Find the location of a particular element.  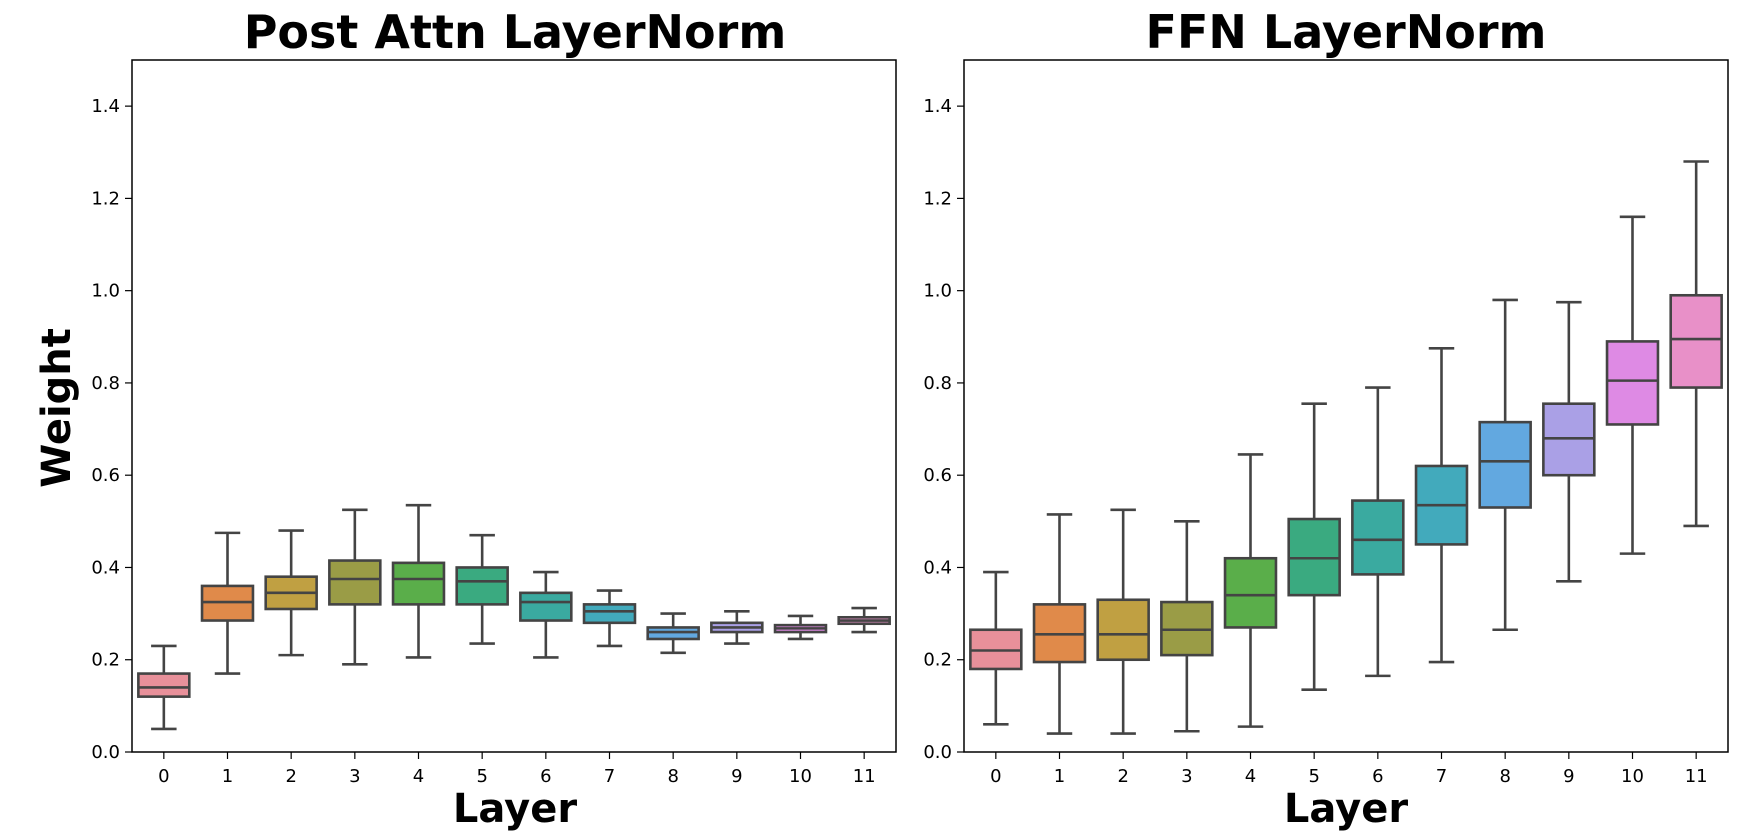

y-axis-label: Weight is located at coordinates (57, 408).